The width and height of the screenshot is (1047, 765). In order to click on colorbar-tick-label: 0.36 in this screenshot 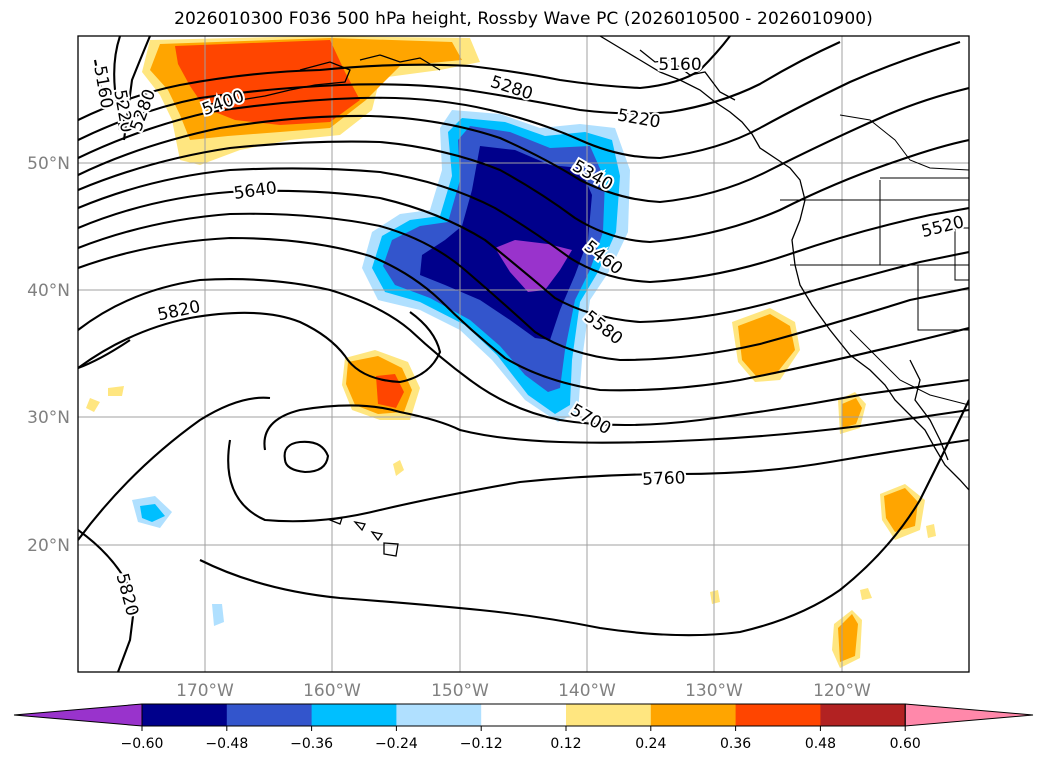, I will do `click(735, 744)`.